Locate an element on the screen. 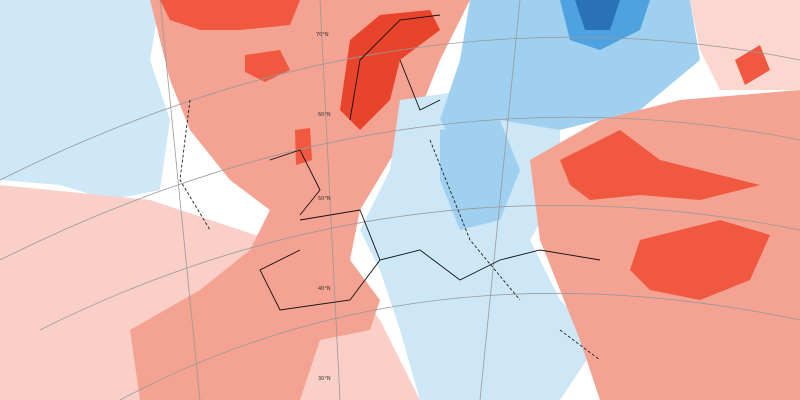 The width and height of the screenshot is (800, 400). graticule-label: 30°N is located at coordinates (324, 379).